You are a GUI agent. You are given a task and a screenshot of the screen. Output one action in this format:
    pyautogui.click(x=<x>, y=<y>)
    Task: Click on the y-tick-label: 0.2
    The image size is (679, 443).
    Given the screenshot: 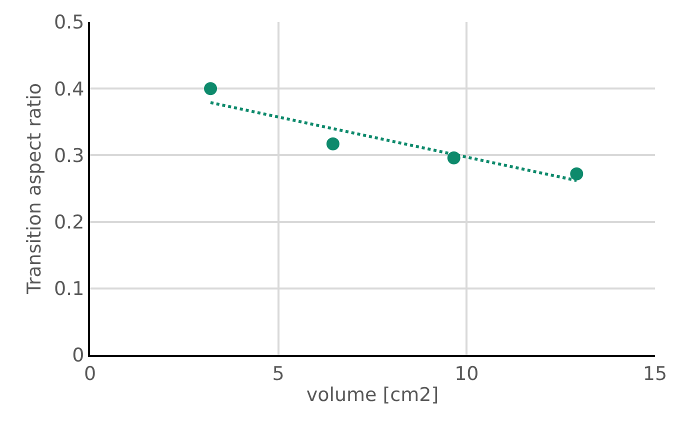 What is the action you would take?
    pyautogui.click(x=69, y=222)
    